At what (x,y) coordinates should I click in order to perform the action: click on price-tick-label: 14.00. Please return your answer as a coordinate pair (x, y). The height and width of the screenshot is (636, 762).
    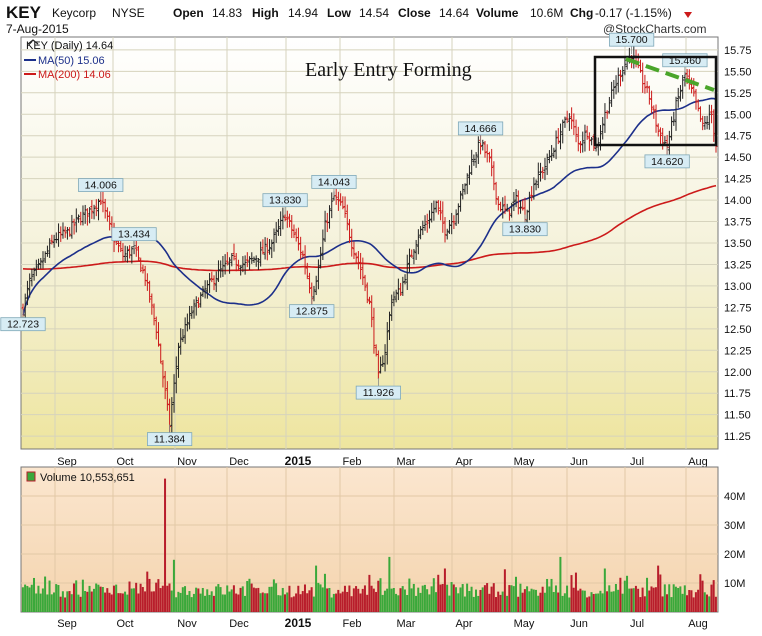
    Looking at the image, I should click on (738, 201).